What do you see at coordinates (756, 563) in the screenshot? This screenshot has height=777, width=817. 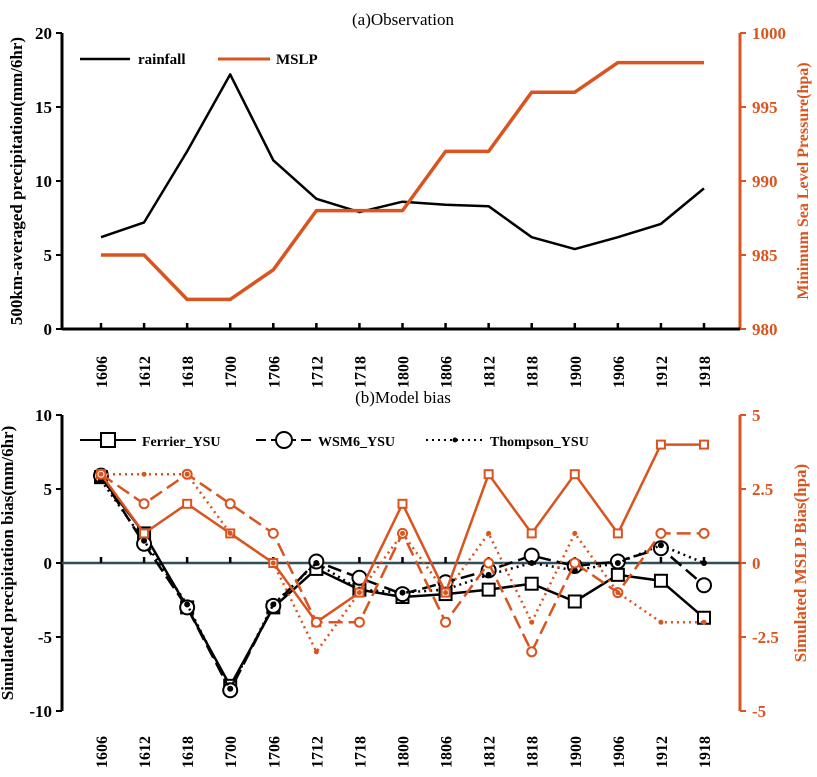 I see `right-y-tick-label: 0` at bounding box center [756, 563].